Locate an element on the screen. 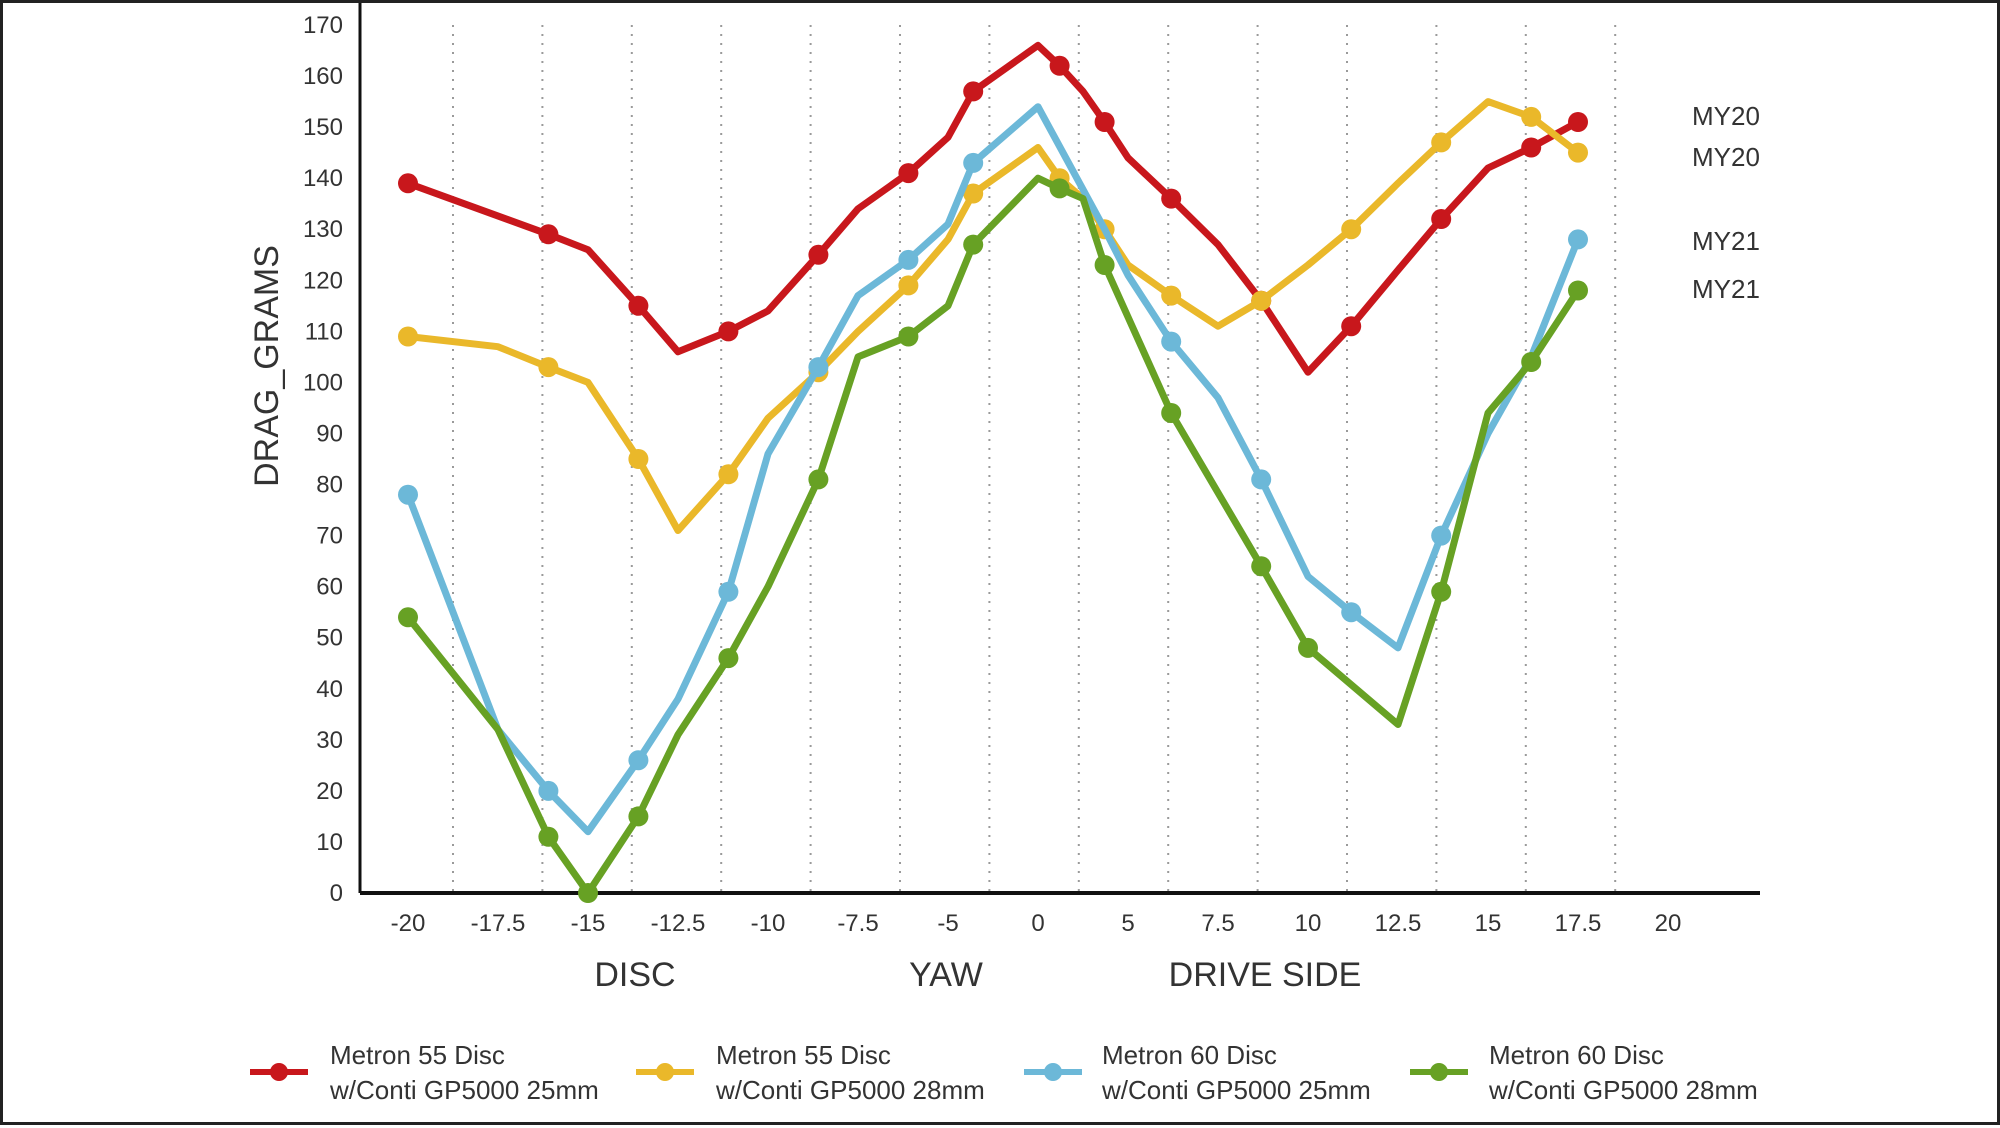 This screenshot has height=1128, width=2000. x-tick-label: -5 is located at coordinates (947, 923).